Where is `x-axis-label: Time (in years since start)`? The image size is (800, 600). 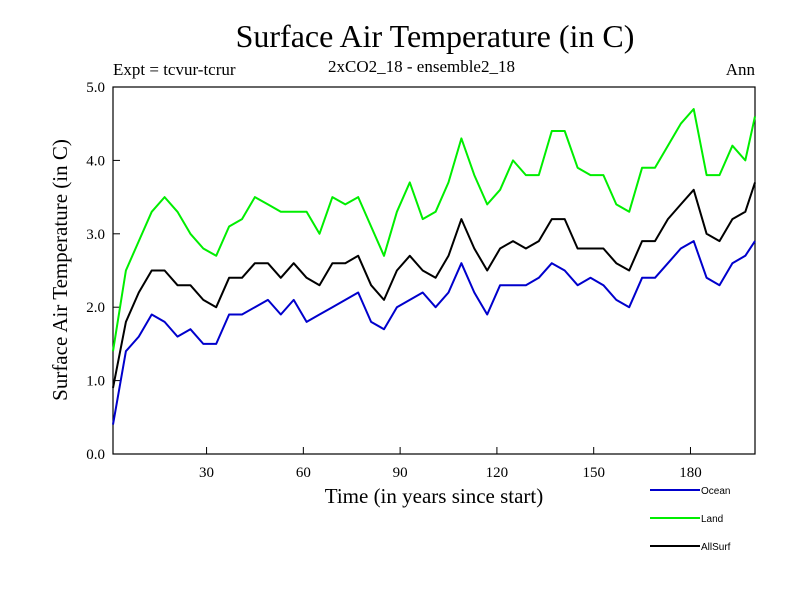
x-axis-label: Time (in years since start) is located at coordinates (434, 496).